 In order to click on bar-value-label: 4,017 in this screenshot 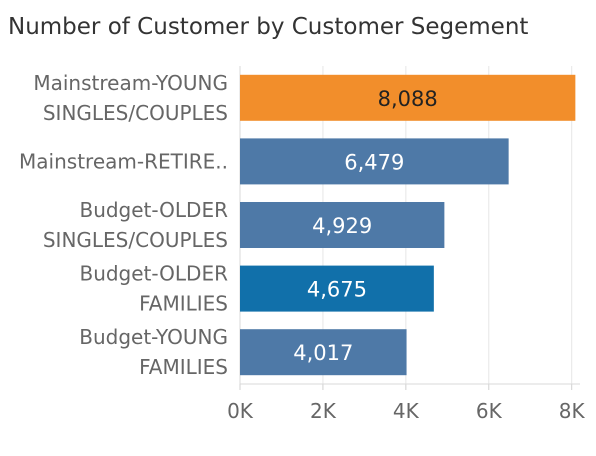, I will do `click(323, 353)`.